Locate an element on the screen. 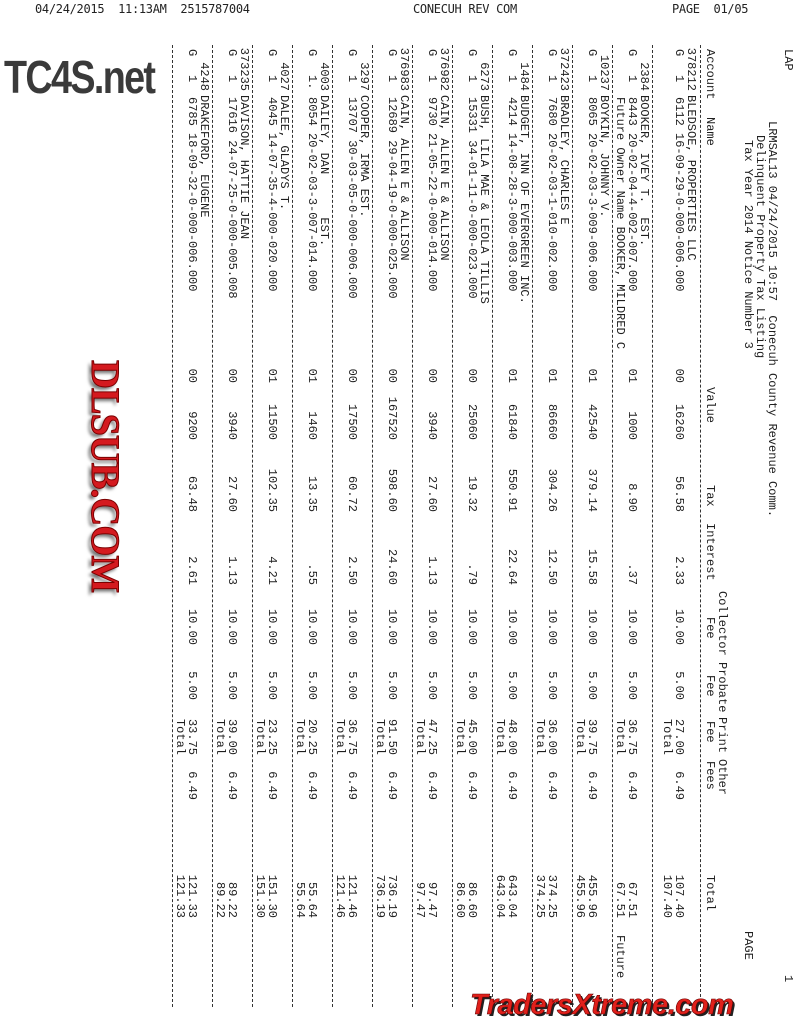 The width and height of the screenshot is (796, 1024). print-amount: 47.25 is located at coordinates (432, 736).